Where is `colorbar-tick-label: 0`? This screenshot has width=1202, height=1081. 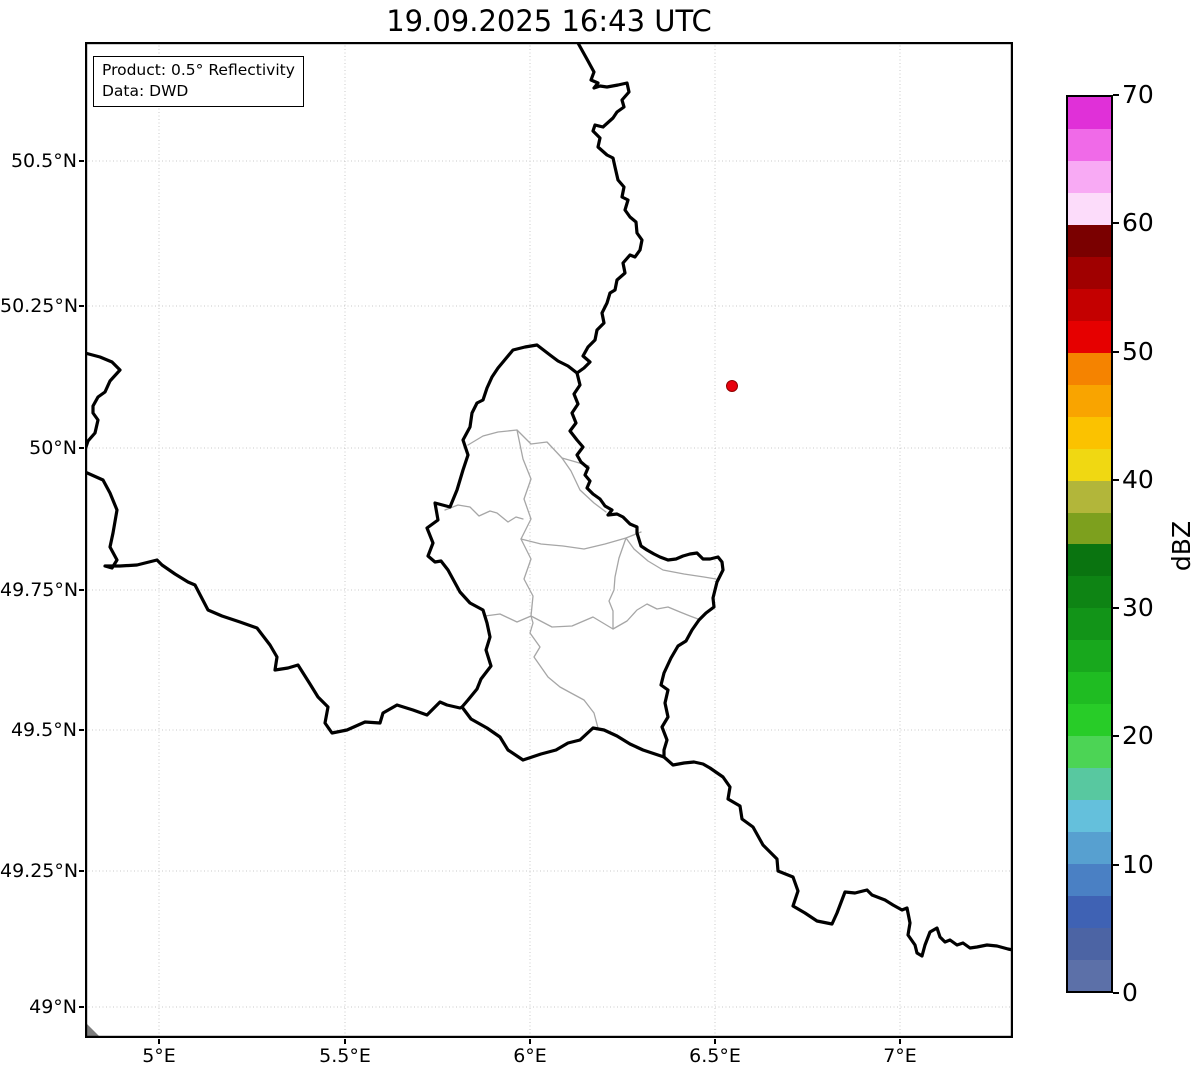
colorbar-tick-label: 0 is located at coordinates (1130, 992).